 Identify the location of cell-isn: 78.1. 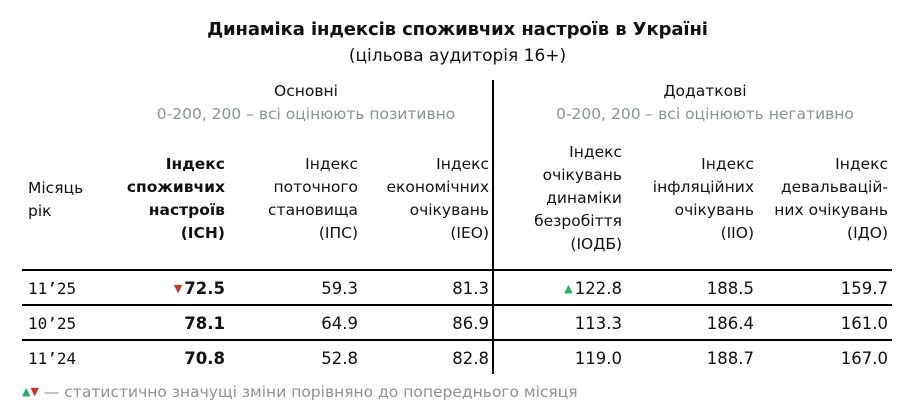
(204, 323).